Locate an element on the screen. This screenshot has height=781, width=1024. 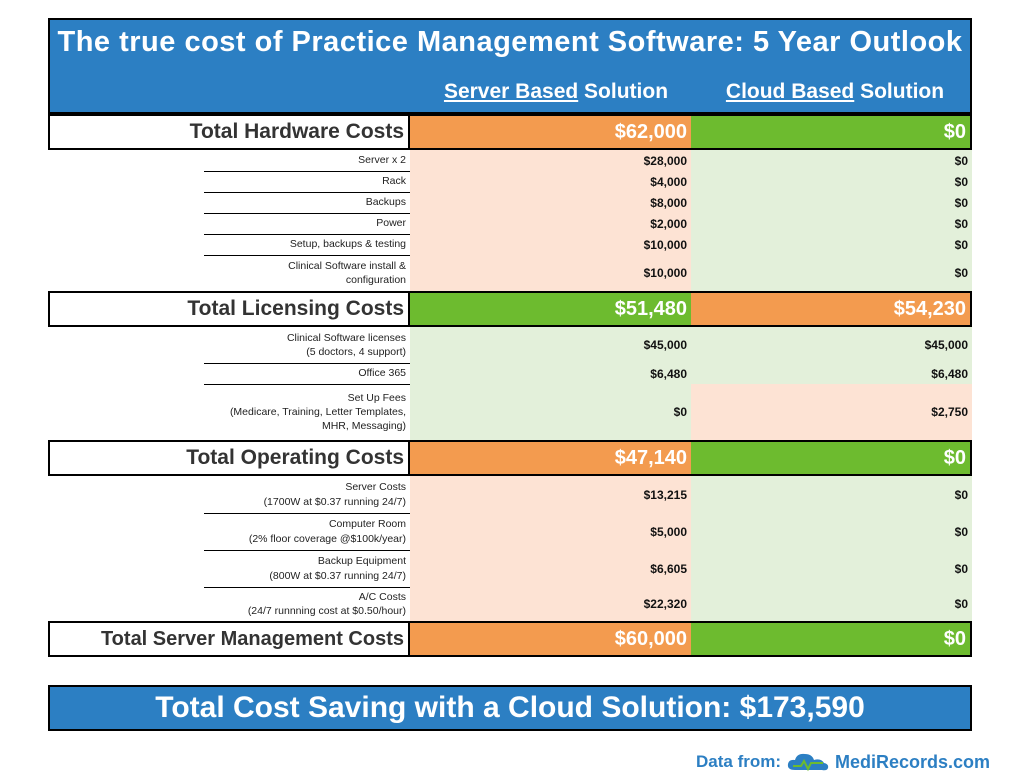
hardware-item-row: Backups $8,000 $0 is located at coordinates (510, 203).